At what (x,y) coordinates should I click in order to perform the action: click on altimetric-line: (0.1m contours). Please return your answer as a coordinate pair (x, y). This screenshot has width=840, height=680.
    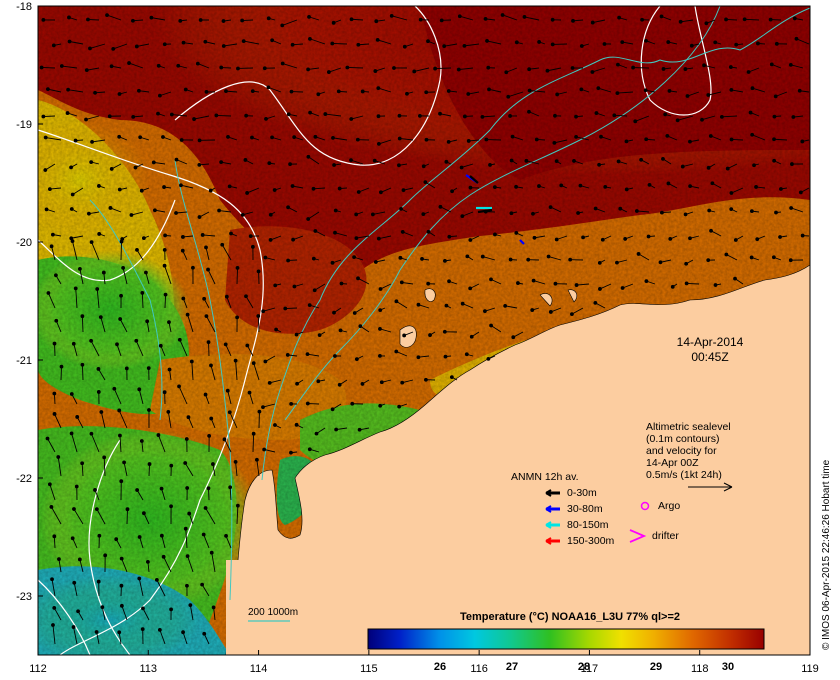
    Looking at the image, I should click on (683, 439).